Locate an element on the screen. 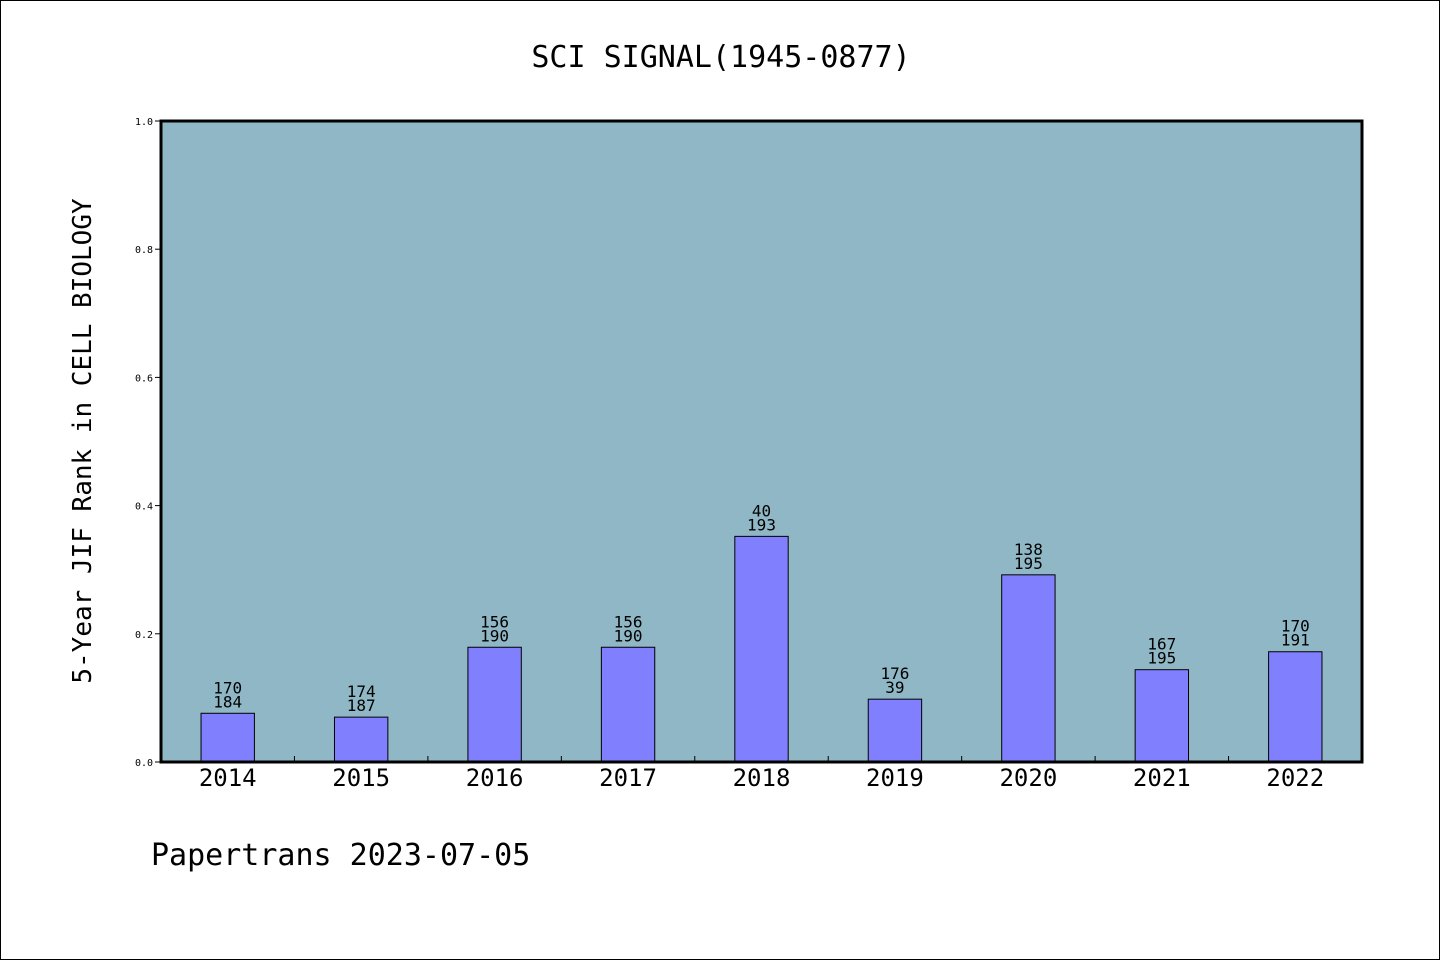 Image resolution: width=1440 pixels, height=961 pixels. bar-2020 is located at coordinates (1028, 668).